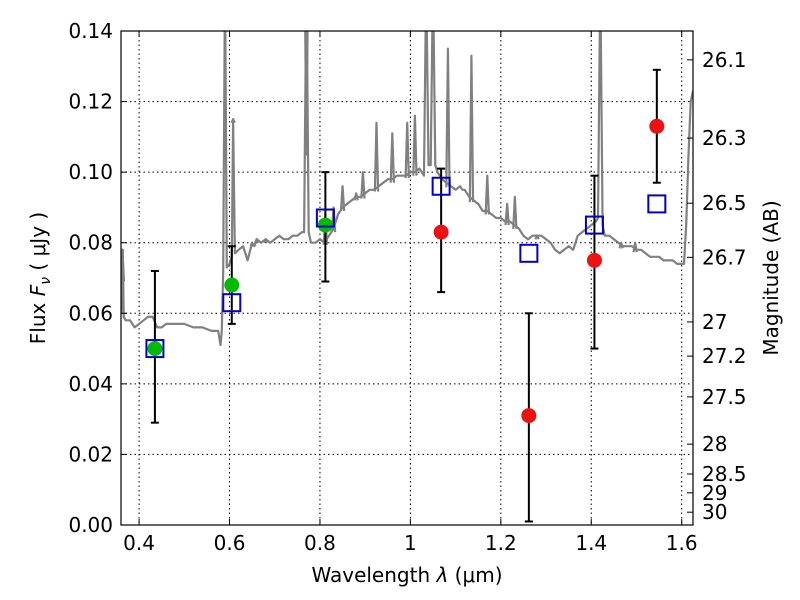  I want to click on x-tick-label: 1.2, so click(501, 543).